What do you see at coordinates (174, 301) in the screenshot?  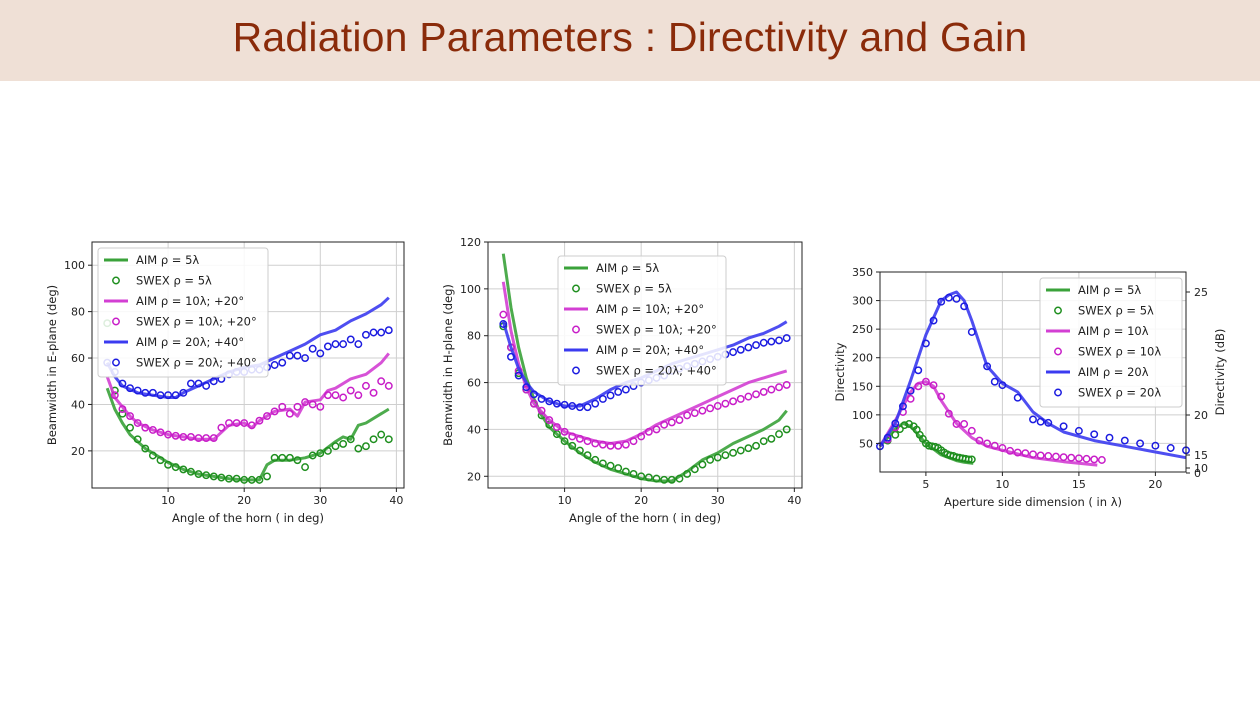 I see `legend-item-aim-10-20: AIM ρ = 10λ; +20°` at bounding box center [174, 301].